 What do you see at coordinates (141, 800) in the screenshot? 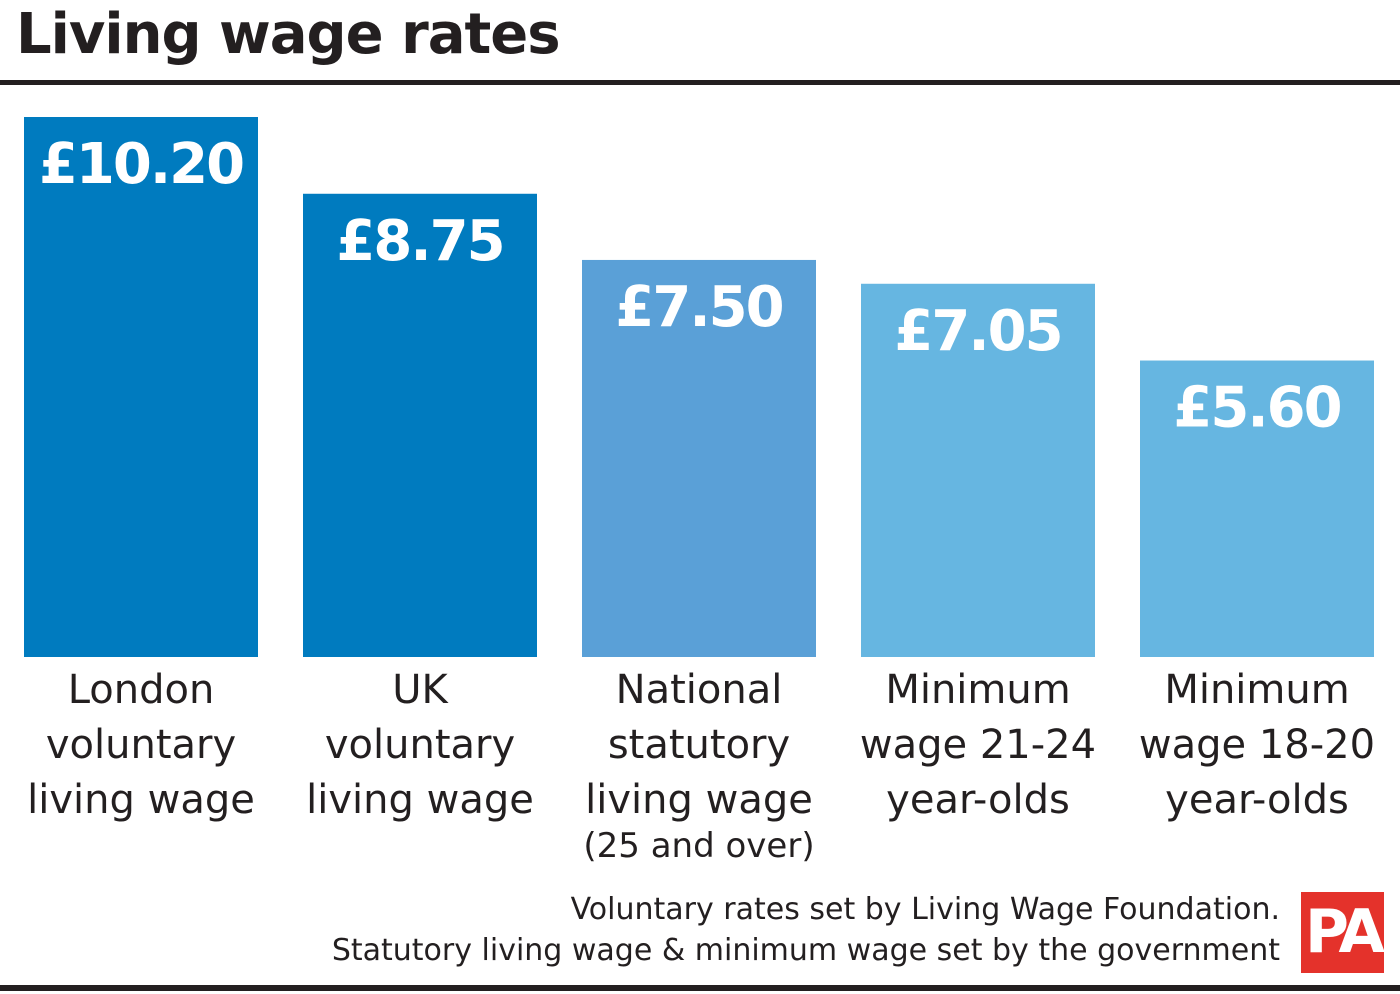
I see `category-label-1-line-3: living wage` at bounding box center [141, 800].